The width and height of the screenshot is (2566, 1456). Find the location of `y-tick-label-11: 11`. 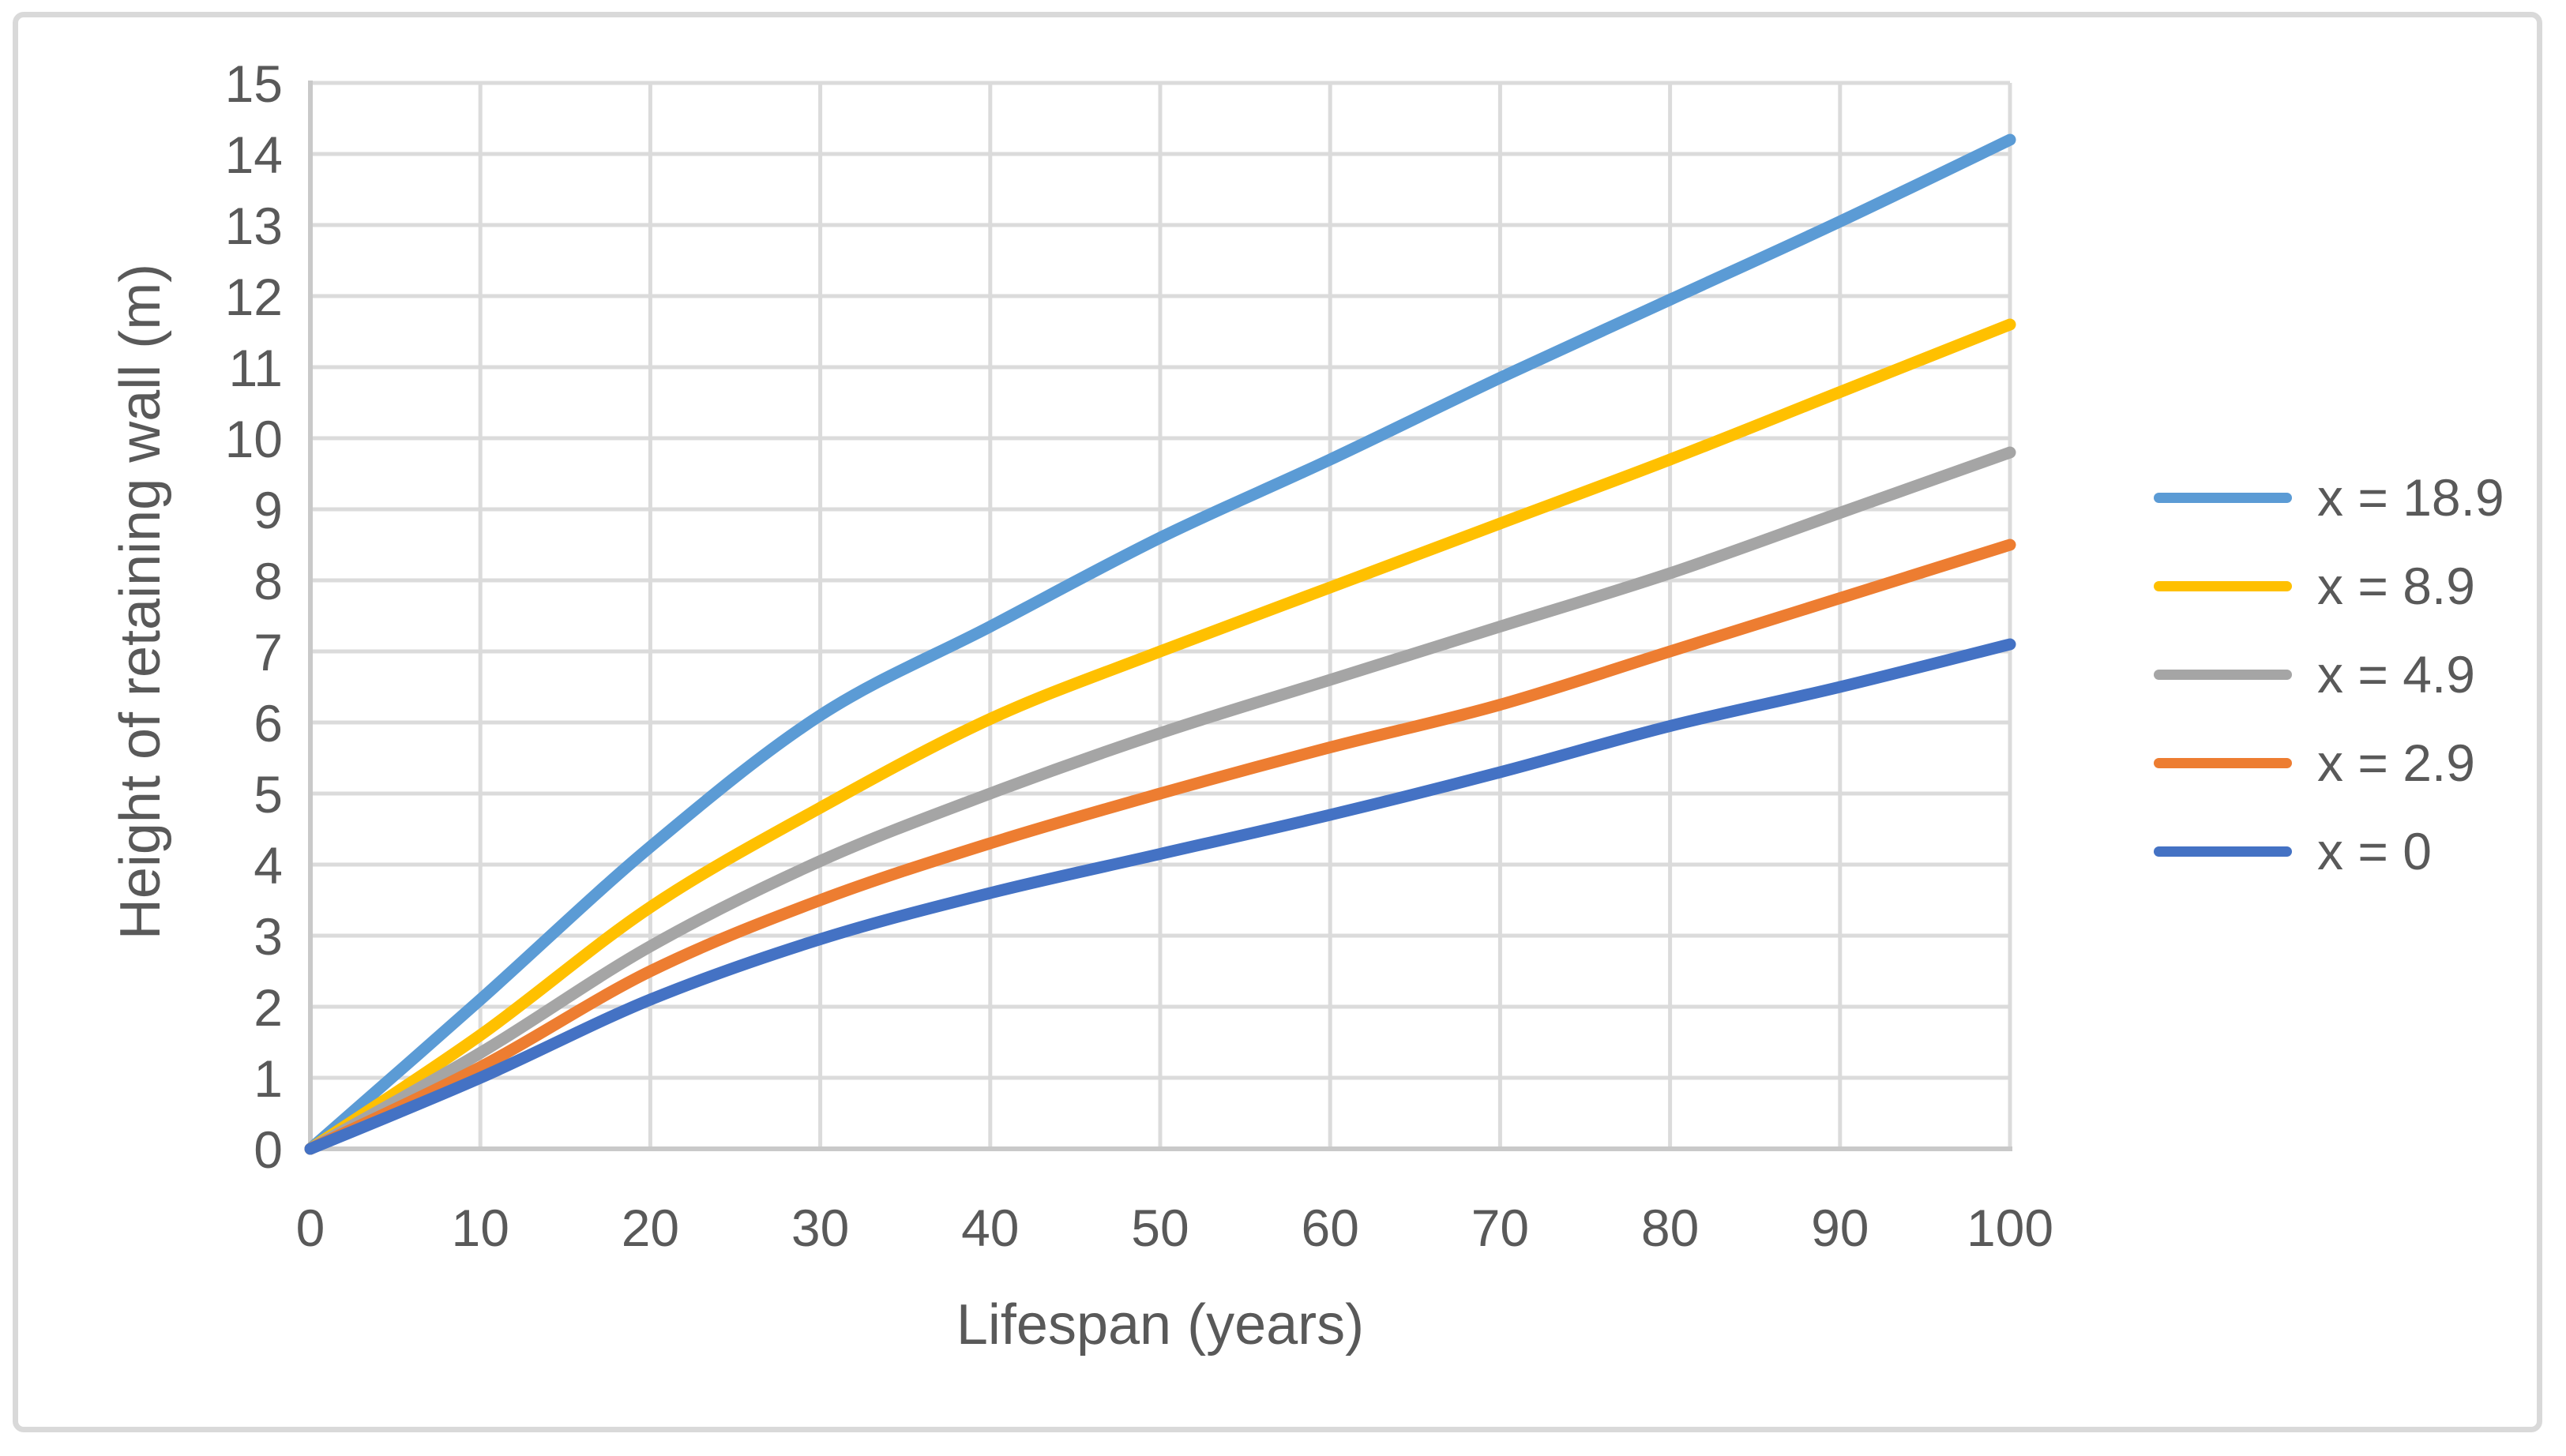

y-tick-label-11: 11 is located at coordinates (255, 368).